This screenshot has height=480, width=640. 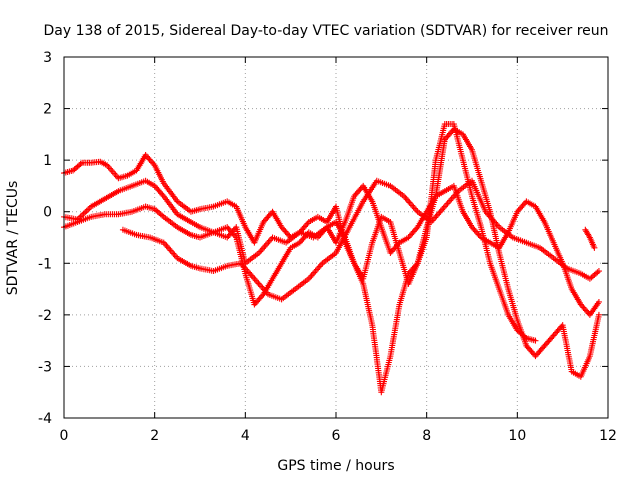 I want to click on x-tick-label: 0, so click(x=64, y=436).